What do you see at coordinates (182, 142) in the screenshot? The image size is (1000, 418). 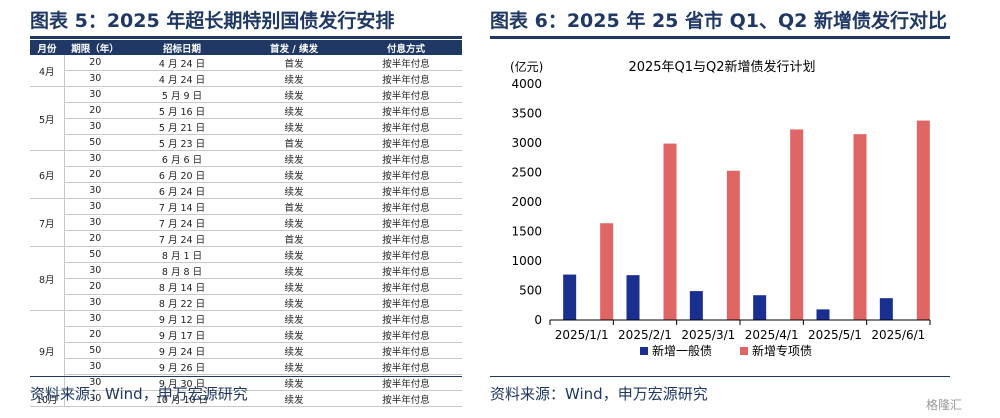 I see `table-cell: 5 月 23 日` at bounding box center [182, 142].